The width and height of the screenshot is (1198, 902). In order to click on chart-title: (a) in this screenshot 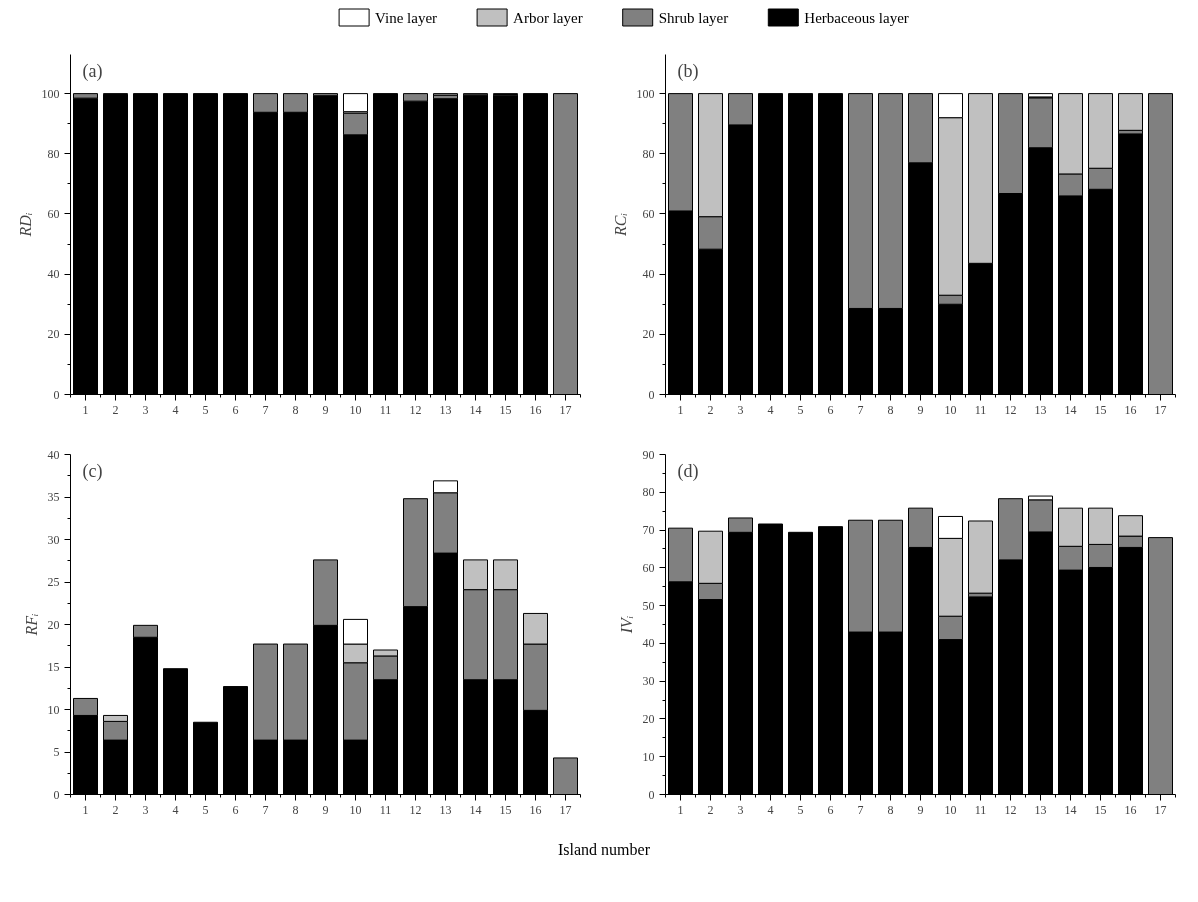, I will do `click(92, 71)`.